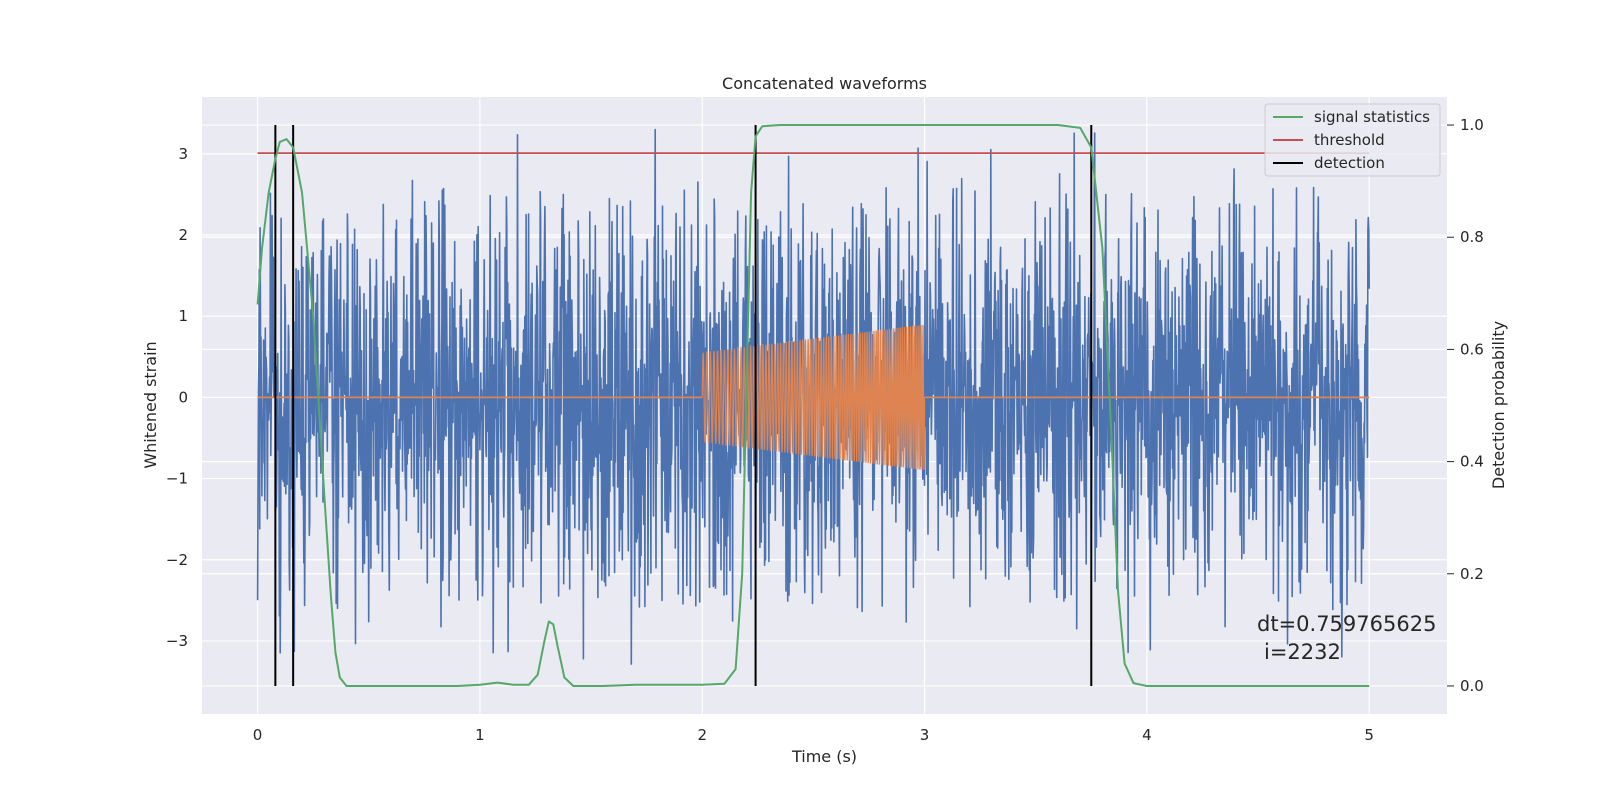 The height and width of the screenshot is (800, 1600). What do you see at coordinates (1472, 349) in the screenshot?
I see `right-y-tick-label: 0.6` at bounding box center [1472, 349].